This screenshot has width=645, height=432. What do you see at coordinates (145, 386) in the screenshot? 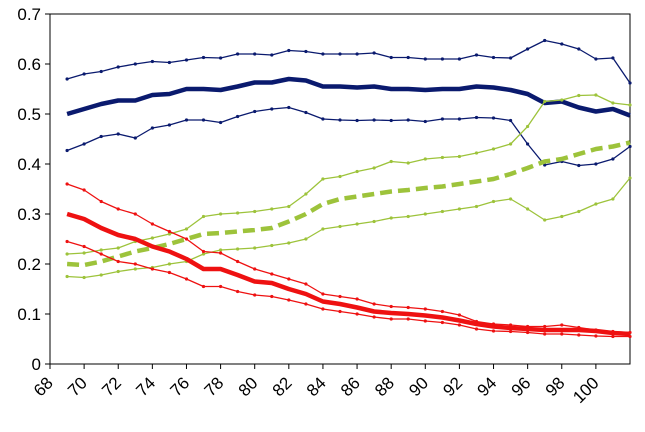
I see `x-tick-label: 74` at bounding box center [145, 386].